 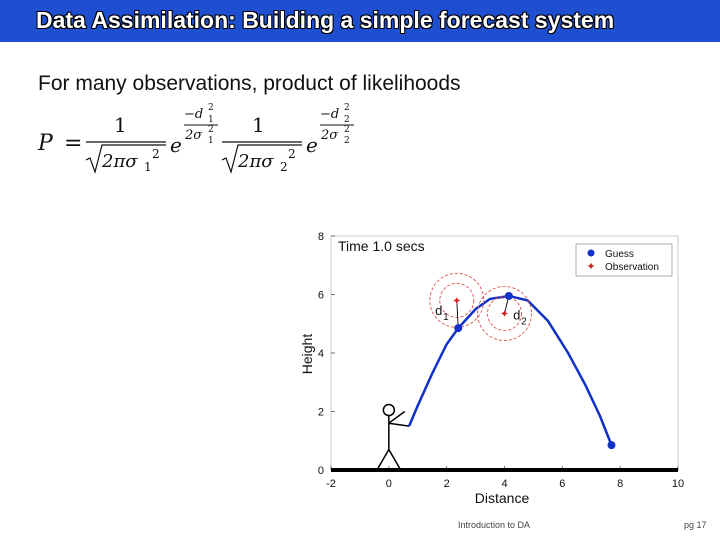 I want to click on y-tick-label: 6, so click(x=321, y=296).